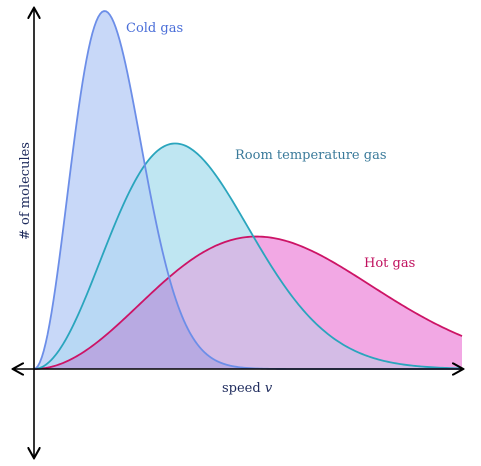 The width and height of the screenshot is (481, 466). I want to click on x-axis-title: speed v, so click(247, 388).